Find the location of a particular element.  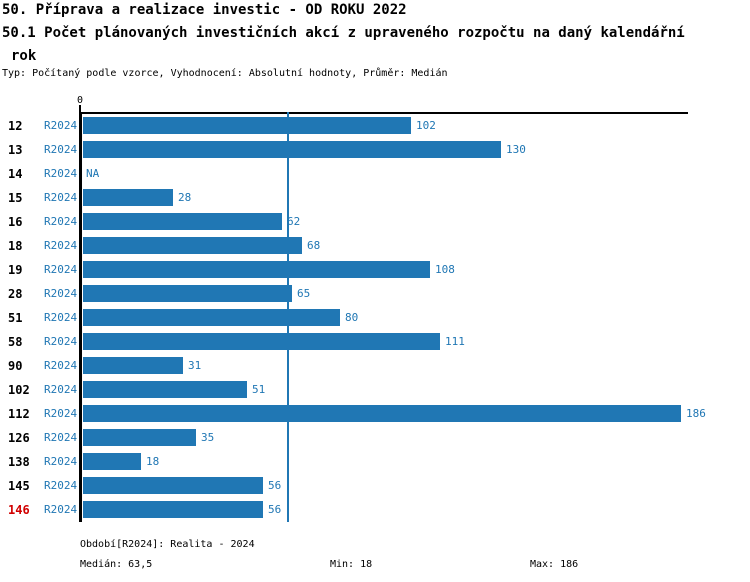

bar-value-label: 51 is located at coordinates (259, 389).